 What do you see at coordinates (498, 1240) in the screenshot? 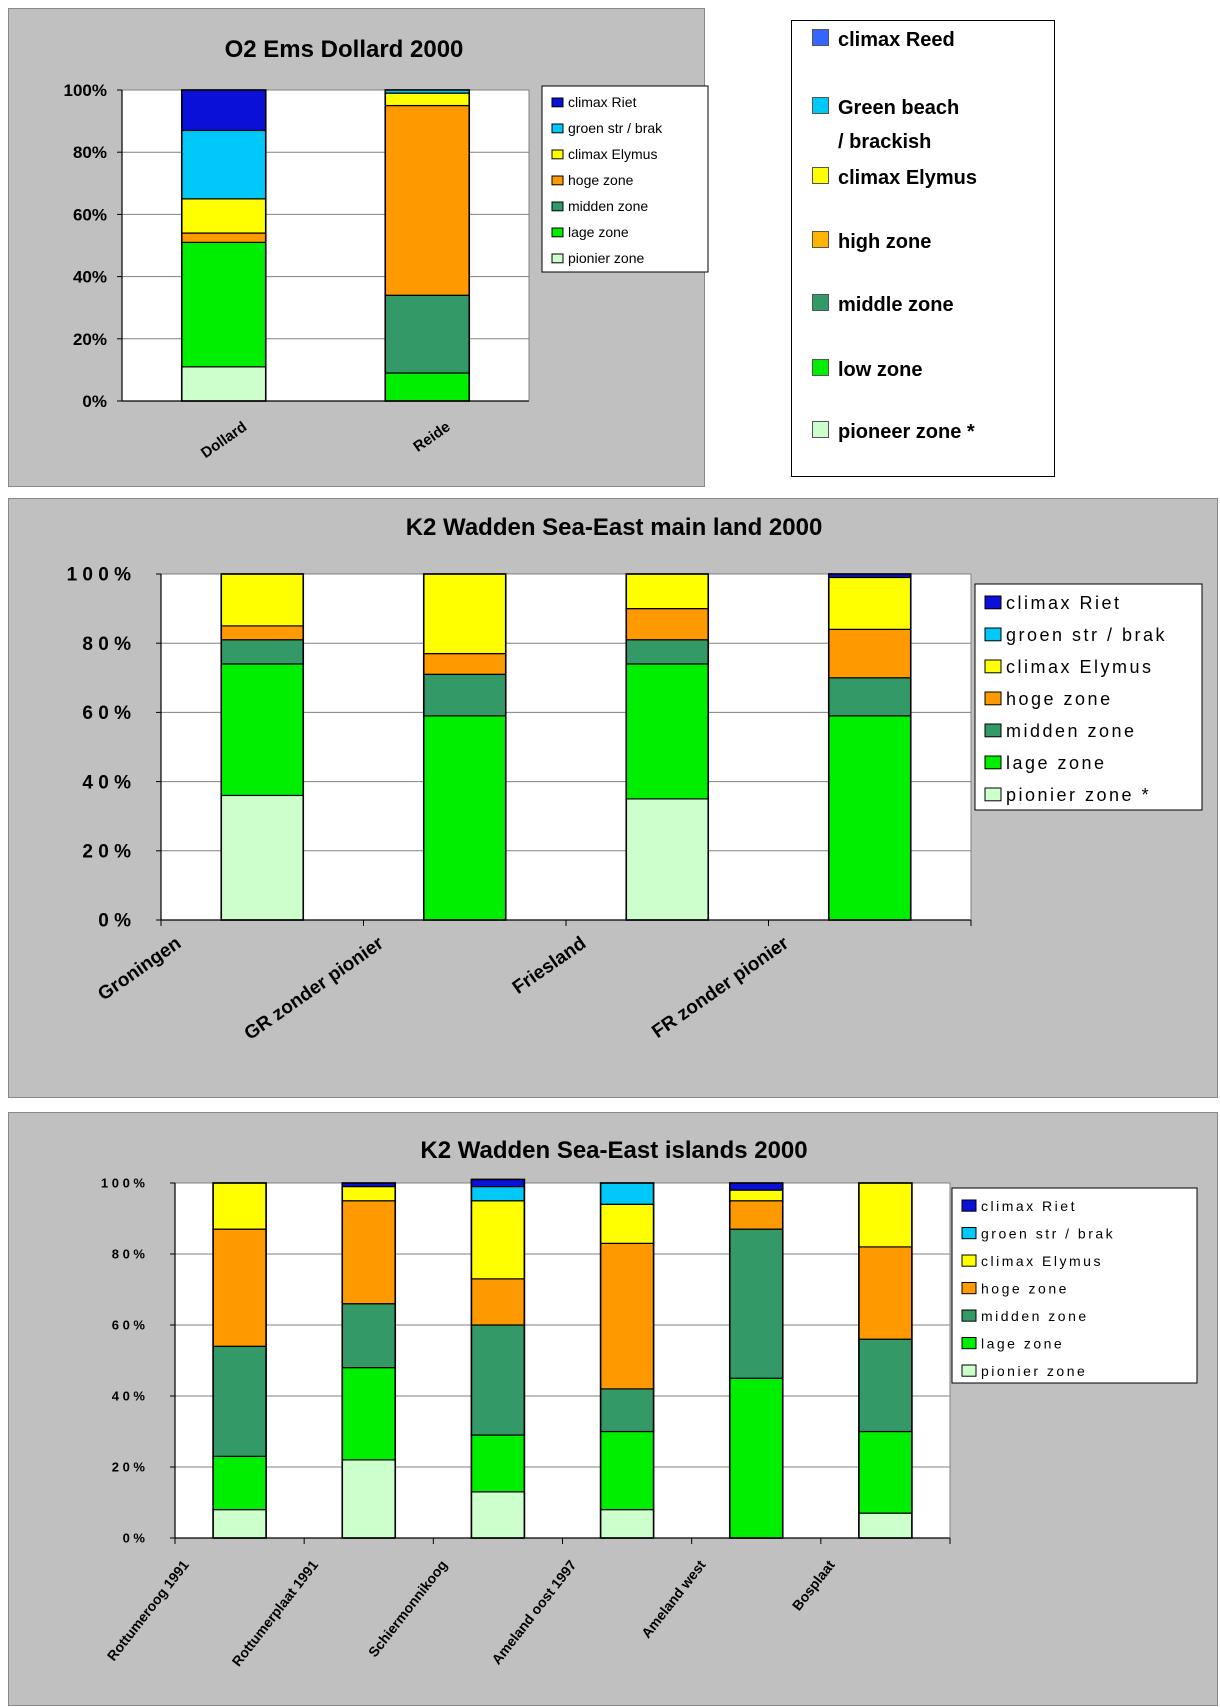
I see `bar-schiermonnikoog-climax-elymus` at bounding box center [498, 1240].